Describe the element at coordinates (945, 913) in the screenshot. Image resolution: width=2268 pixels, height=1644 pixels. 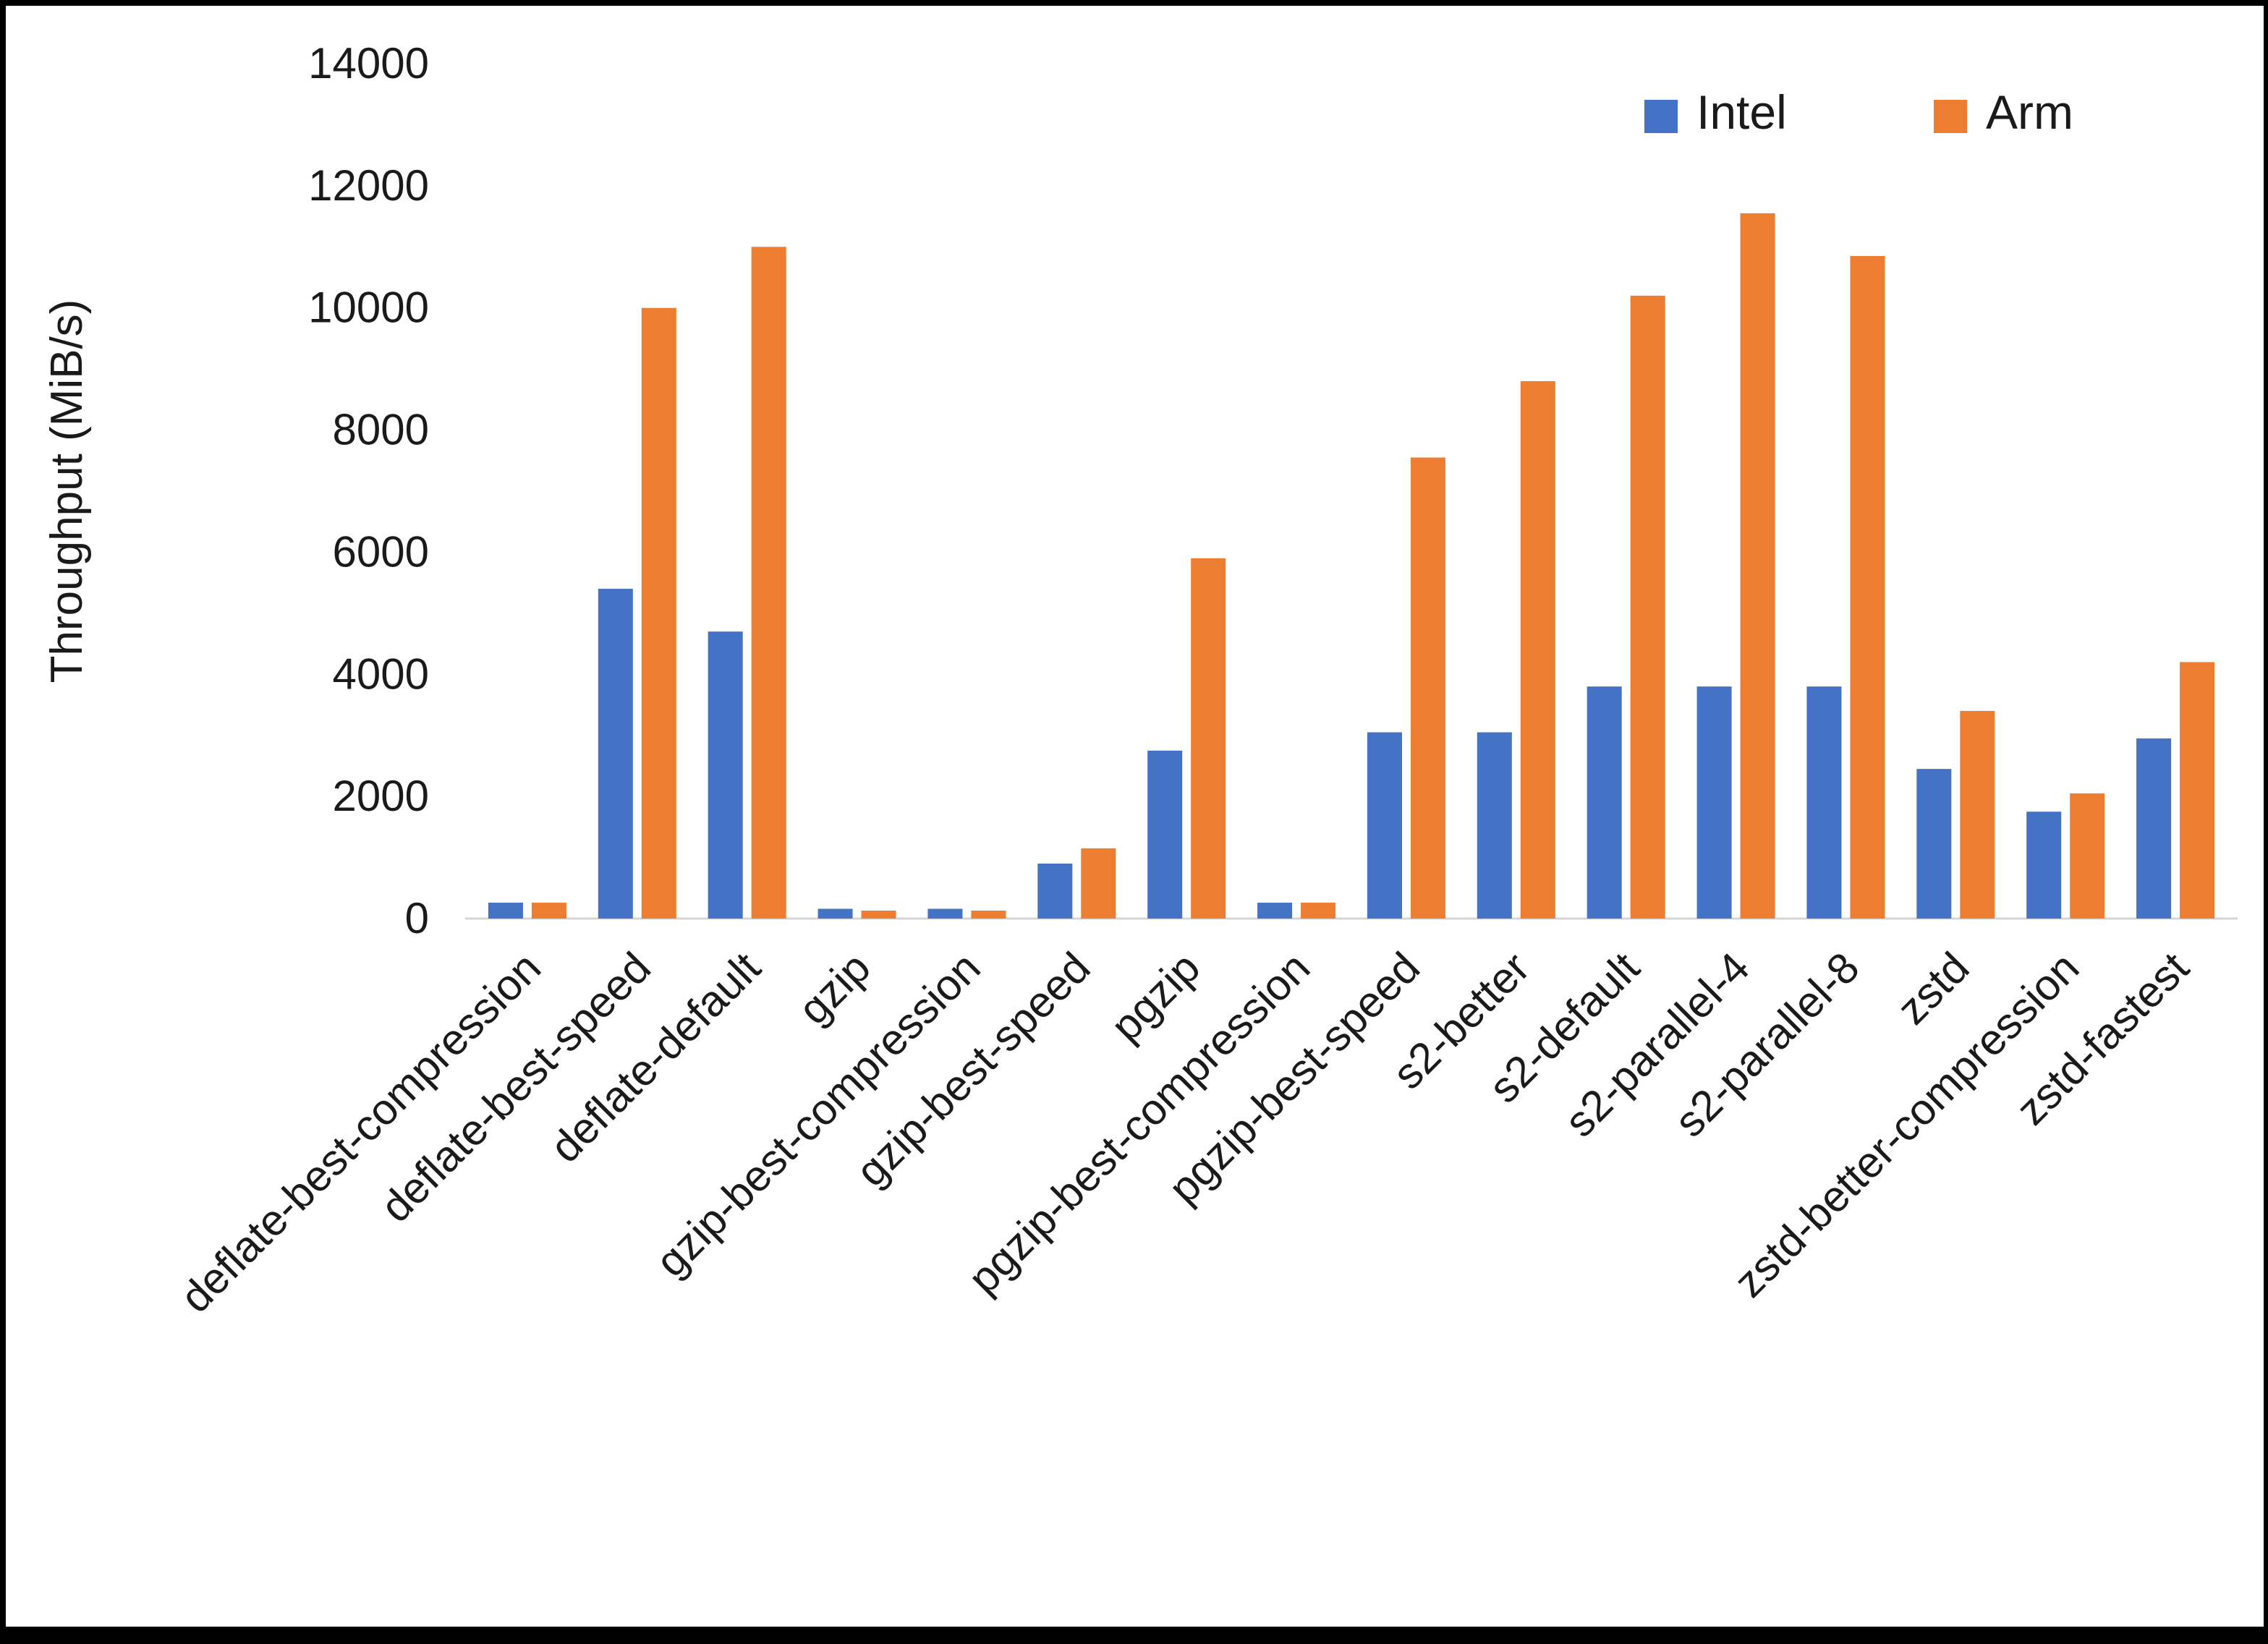
I see `bar-intel-gzip-best-compression` at that location.